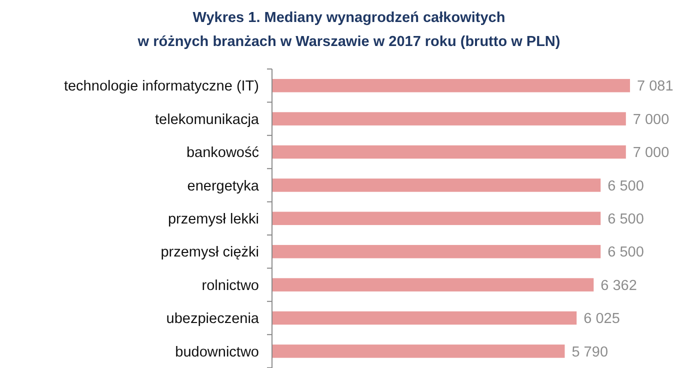 This screenshot has width=698, height=368. What do you see at coordinates (222, 153) in the screenshot?
I see `y-tick-label: bankowość` at bounding box center [222, 153].